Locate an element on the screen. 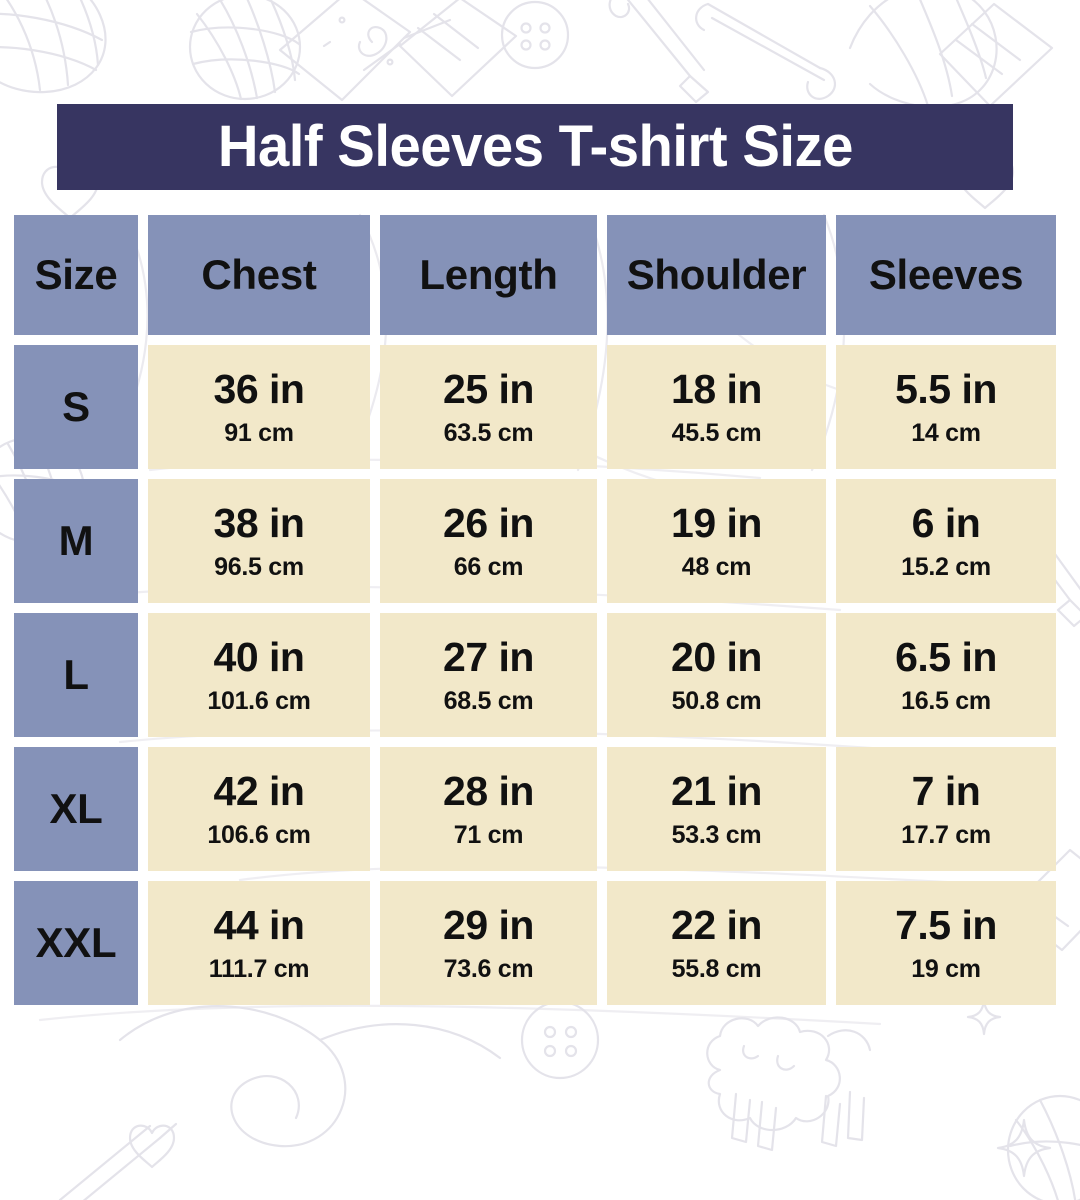 This screenshot has height=1200, width=1080. value-centimeters: 111.7 cm is located at coordinates (259, 968).